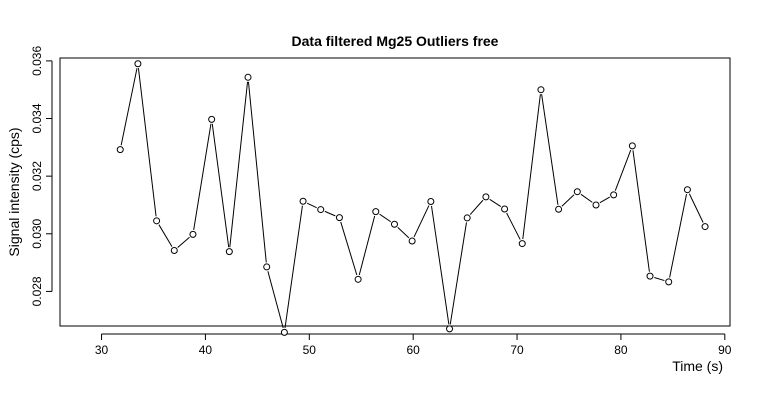 This screenshot has width=760, height=400. I want to click on chart-title: Data filtered Mg25 Outliers free, so click(395, 41).